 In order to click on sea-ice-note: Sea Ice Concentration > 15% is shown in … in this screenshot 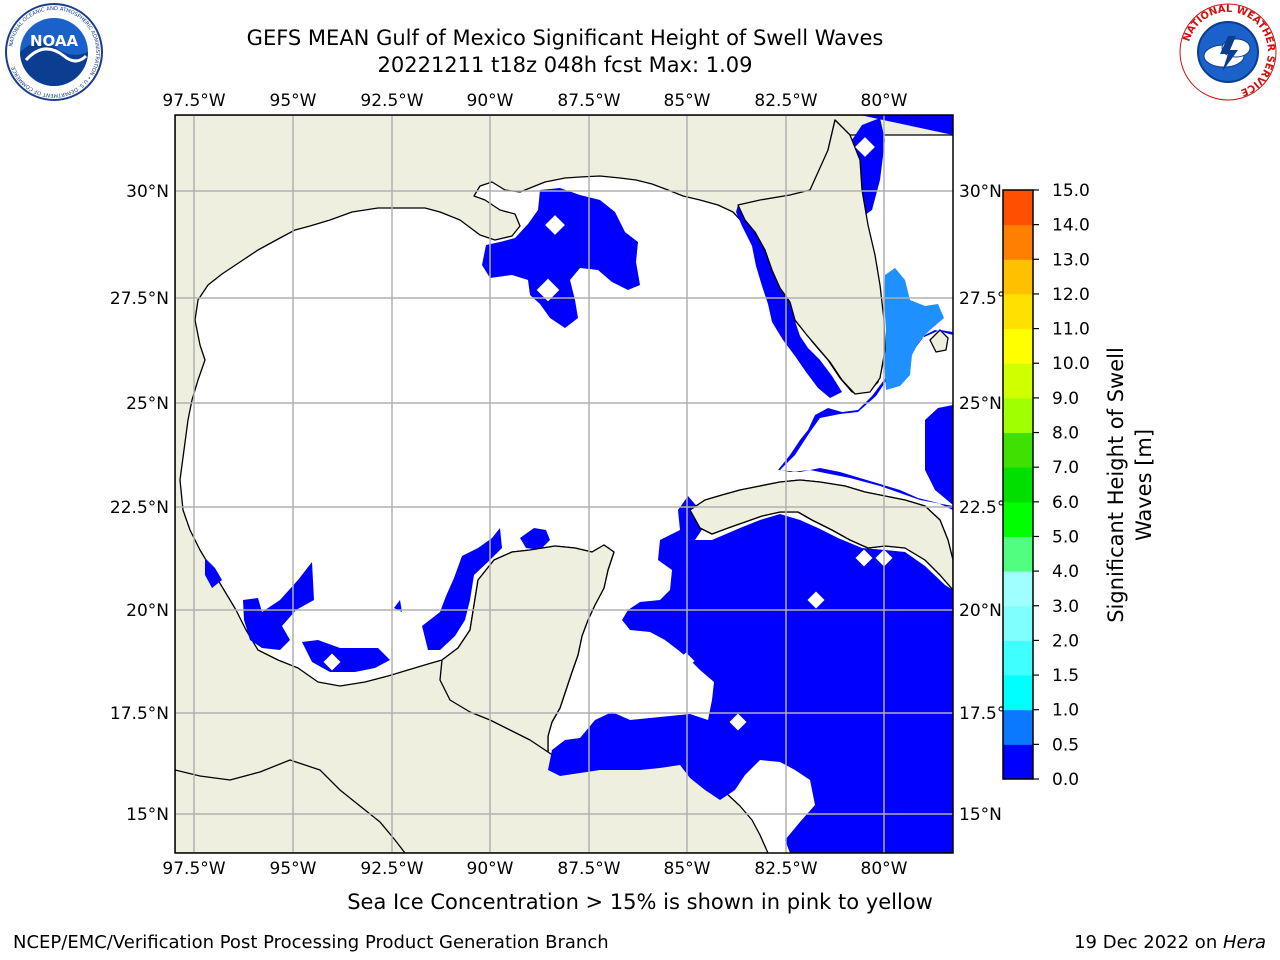, I will do `click(640, 902)`.